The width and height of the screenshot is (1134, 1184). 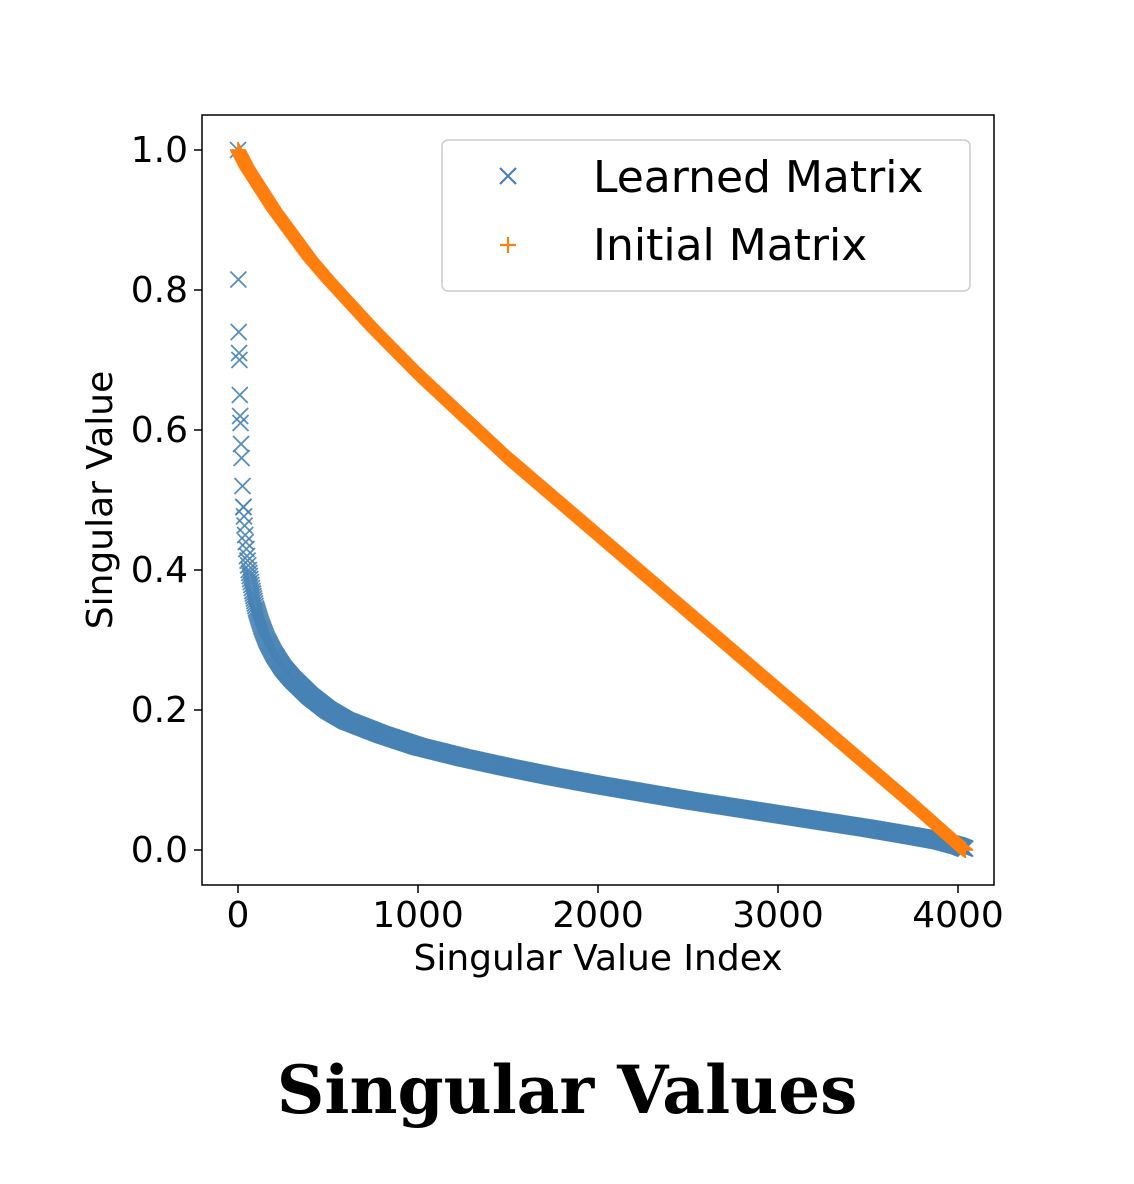 What do you see at coordinates (965, 850) in the screenshot?
I see `initial-matrix-point` at bounding box center [965, 850].